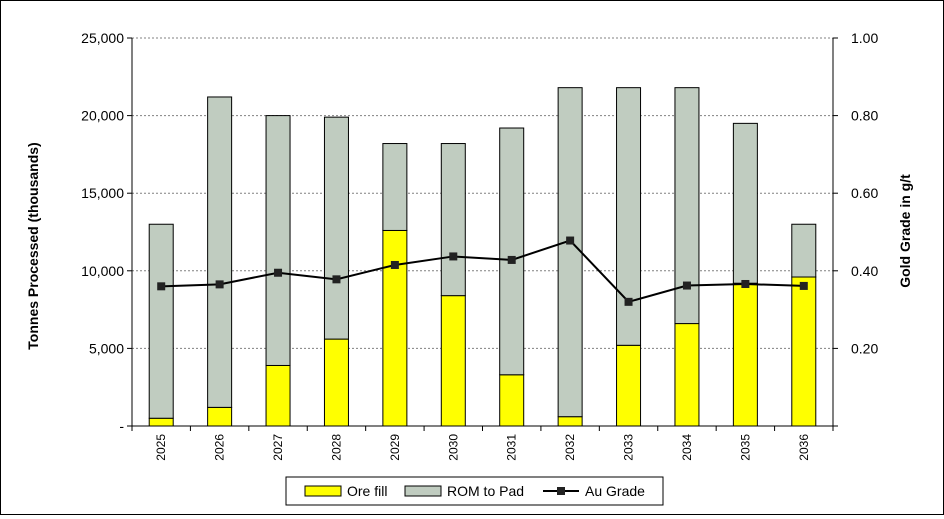  Describe the element at coordinates (485, 491) in the screenshot. I see `legend-label-rom-to-pad: ROM to Pad` at that location.